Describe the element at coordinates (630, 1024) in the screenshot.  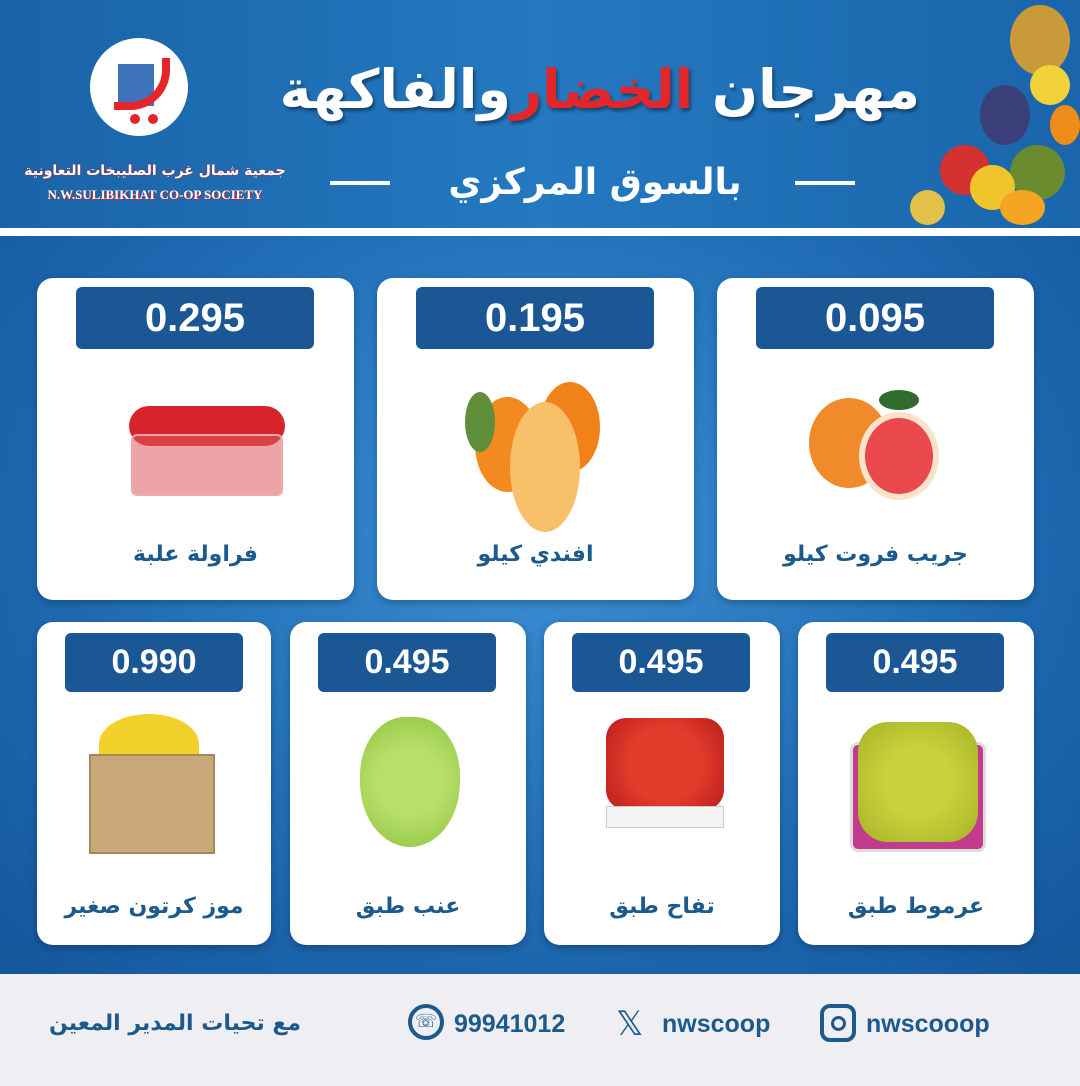
I see `x-icon: 𝕏` at that location.